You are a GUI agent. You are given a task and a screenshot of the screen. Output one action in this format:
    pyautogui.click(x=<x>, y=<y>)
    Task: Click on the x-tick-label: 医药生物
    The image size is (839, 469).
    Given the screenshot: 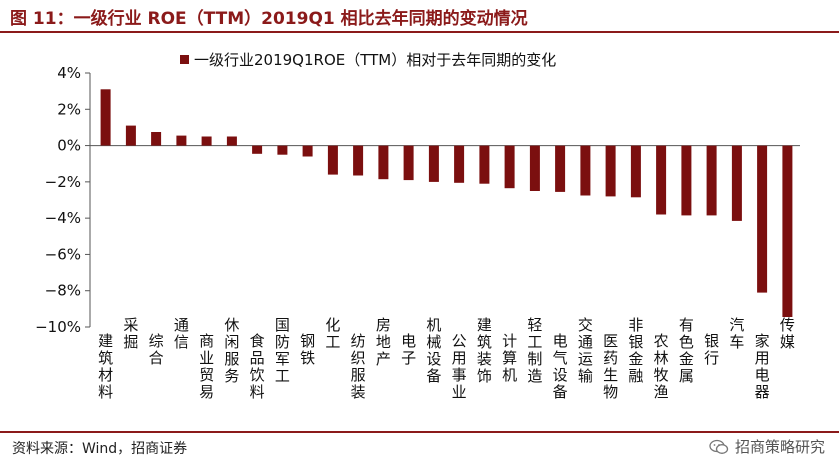 What is the action you would take?
    pyautogui.click(x=610, y=366)
    